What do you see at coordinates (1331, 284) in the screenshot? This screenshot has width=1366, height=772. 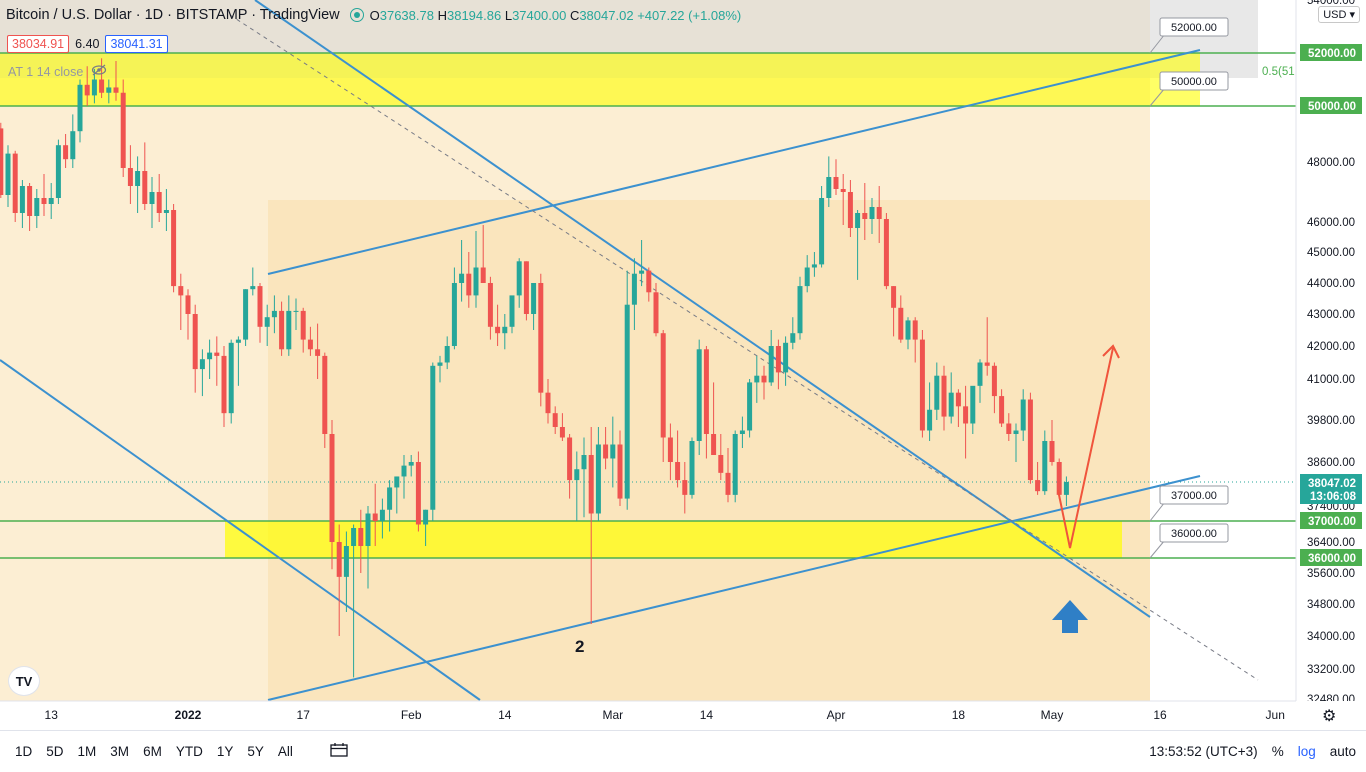 I see `y-tick-label: 44000.00` at bounding box center [1331, 284].